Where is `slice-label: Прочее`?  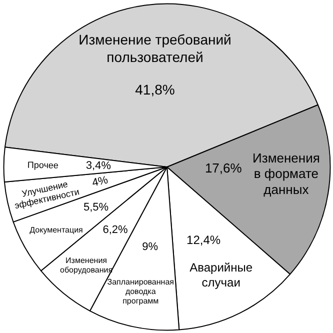
slice-label: Прочее is located at coordinates (43, 165).